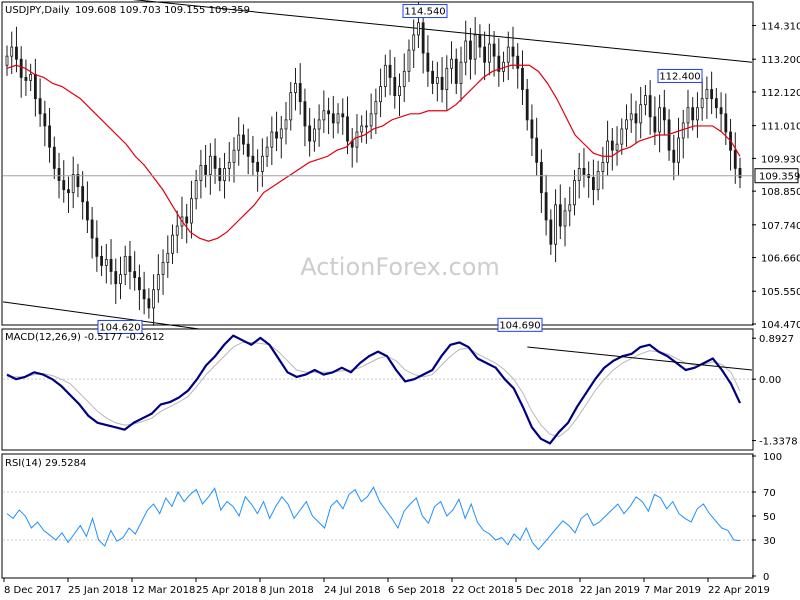 Image resolution: width=800 pixels, height=600 pixels. What do you see at coordinates (483, 590) in the screenshot?
I see `x-tick-label: 22 Oct 2018` at bounding box center [483, 590].